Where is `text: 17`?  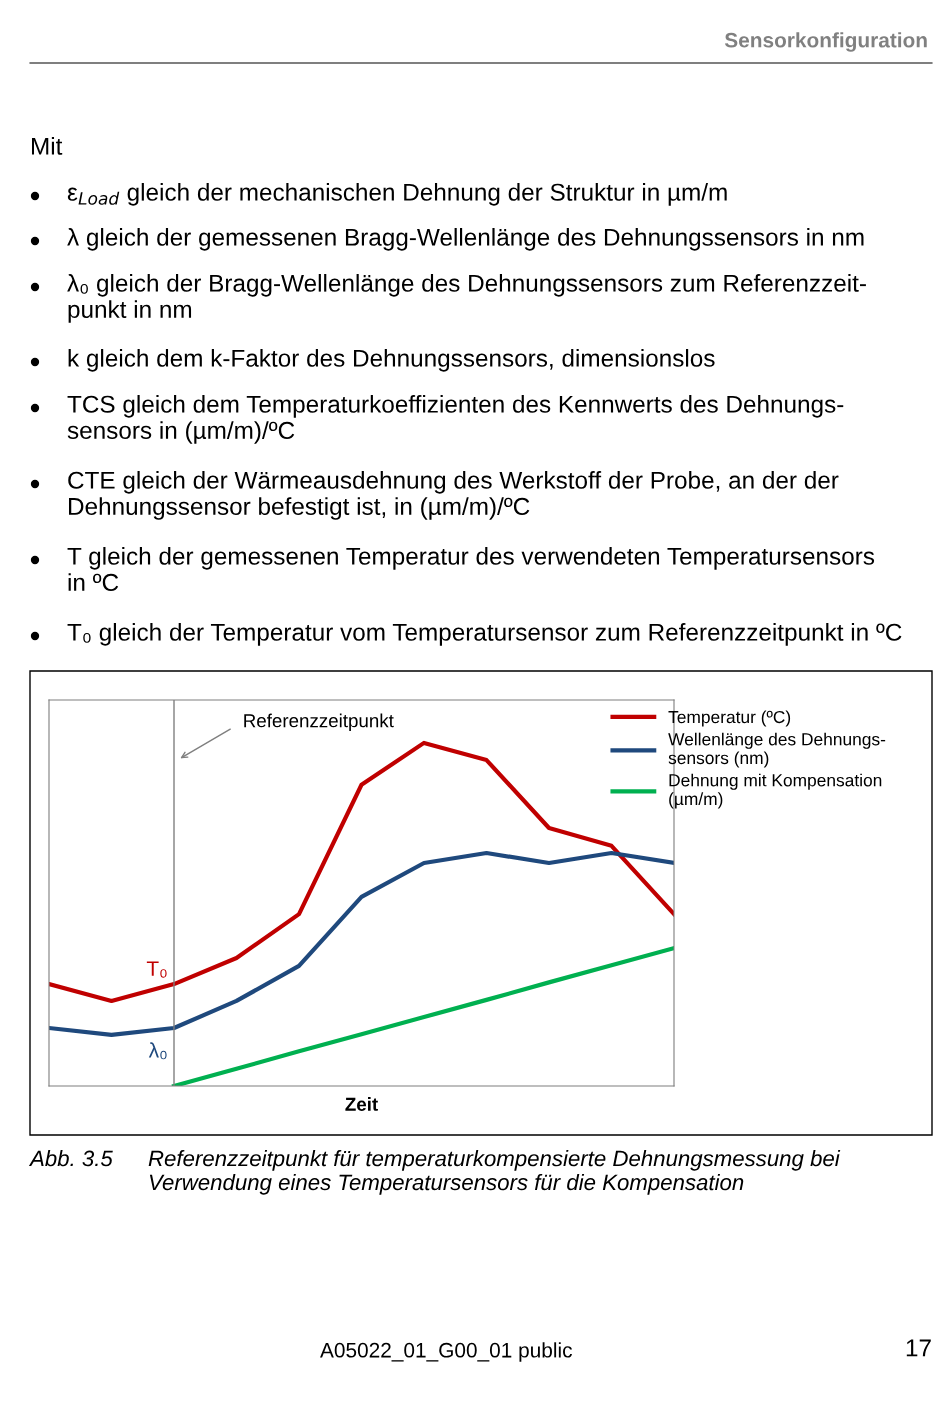 text: 17 is located at coordinates (918, 1348).